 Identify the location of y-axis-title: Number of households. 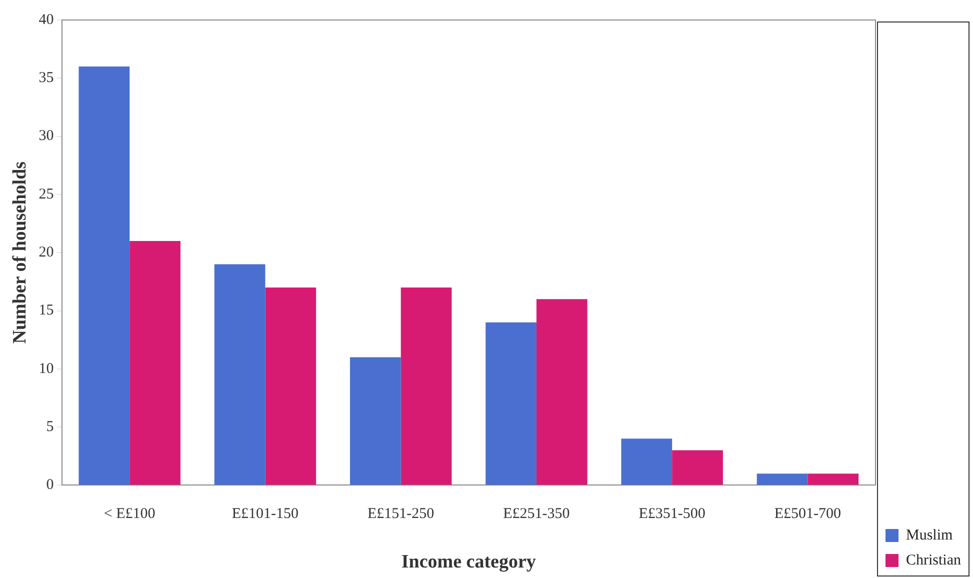
(19, 252).